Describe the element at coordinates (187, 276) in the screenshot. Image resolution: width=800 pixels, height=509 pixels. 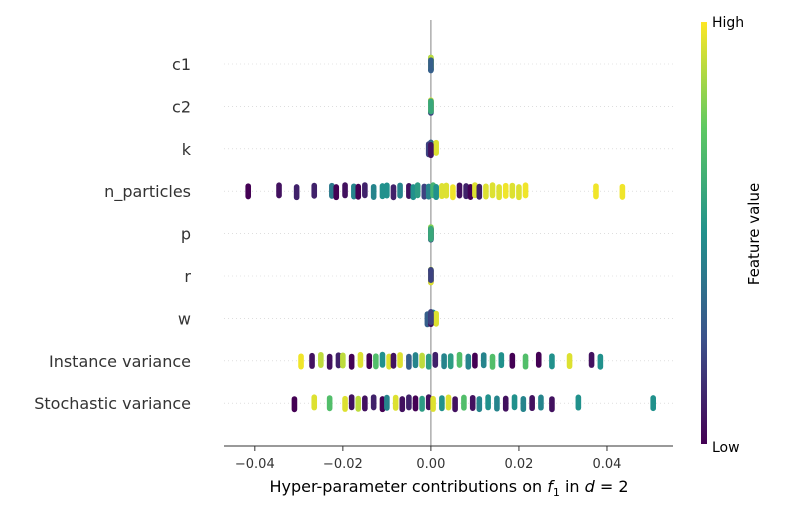
I see `feature-label: r` at that location.